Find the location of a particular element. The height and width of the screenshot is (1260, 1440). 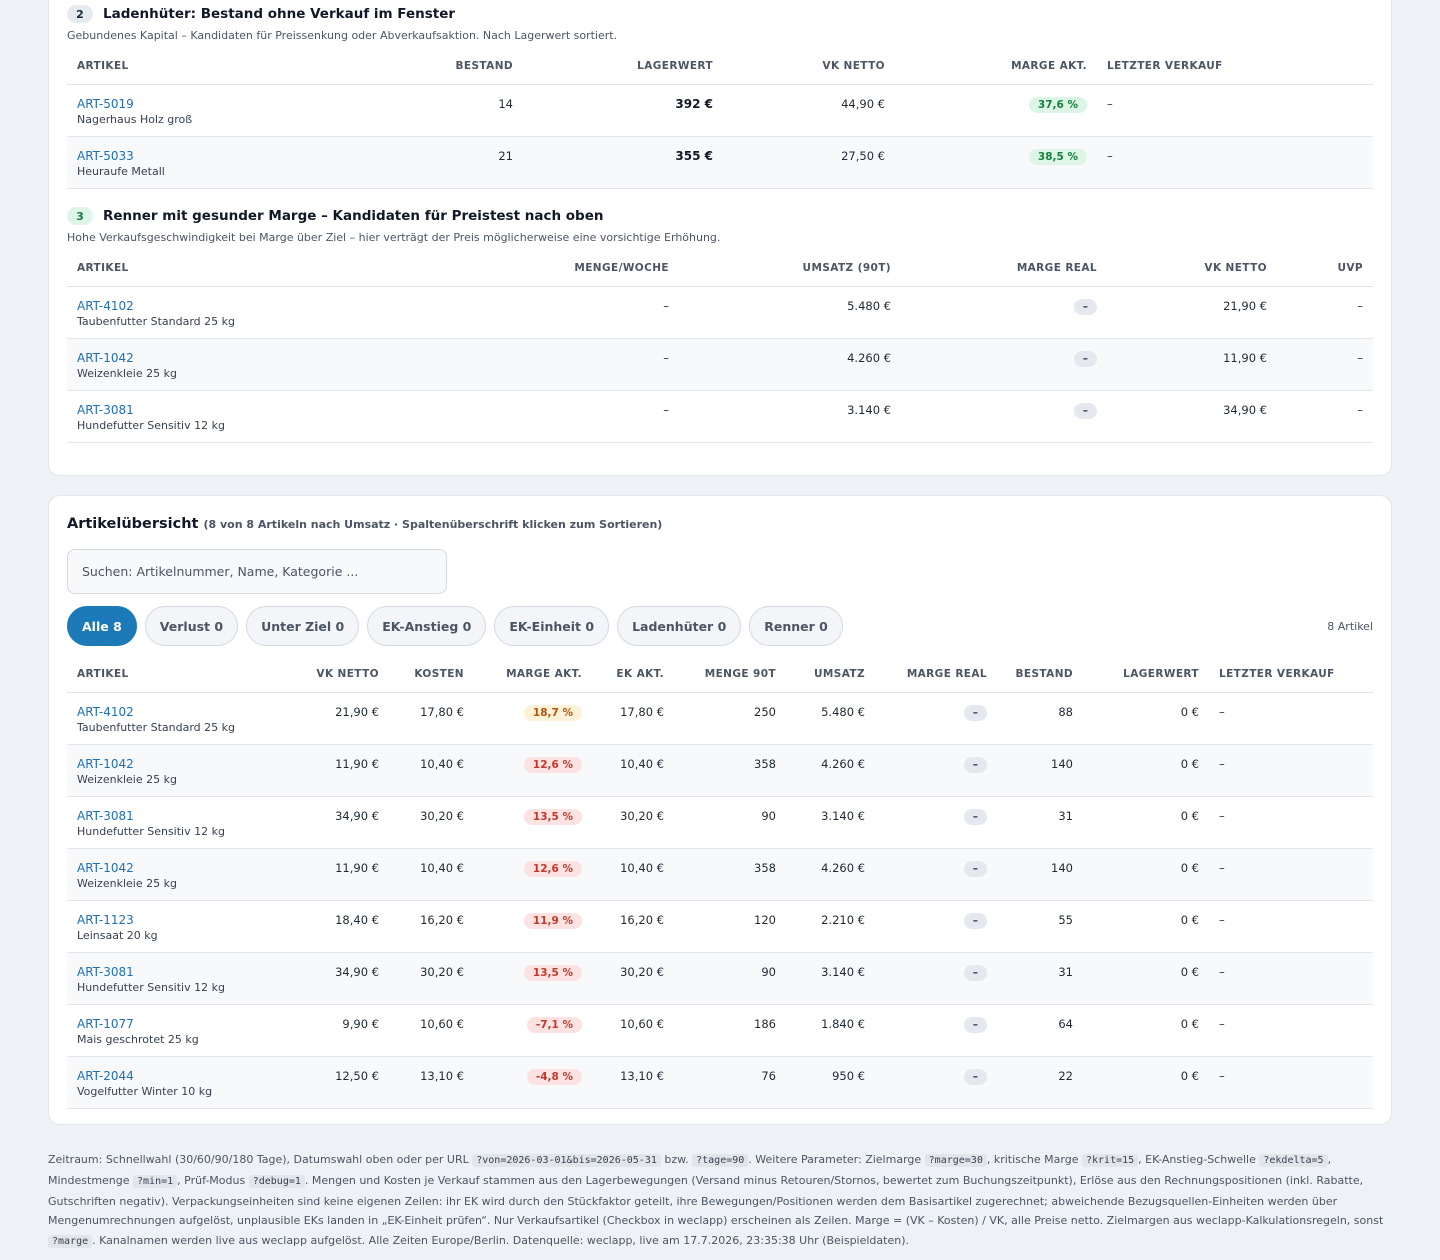

col-uvp: UVP is located at coordinates (1325, 268).